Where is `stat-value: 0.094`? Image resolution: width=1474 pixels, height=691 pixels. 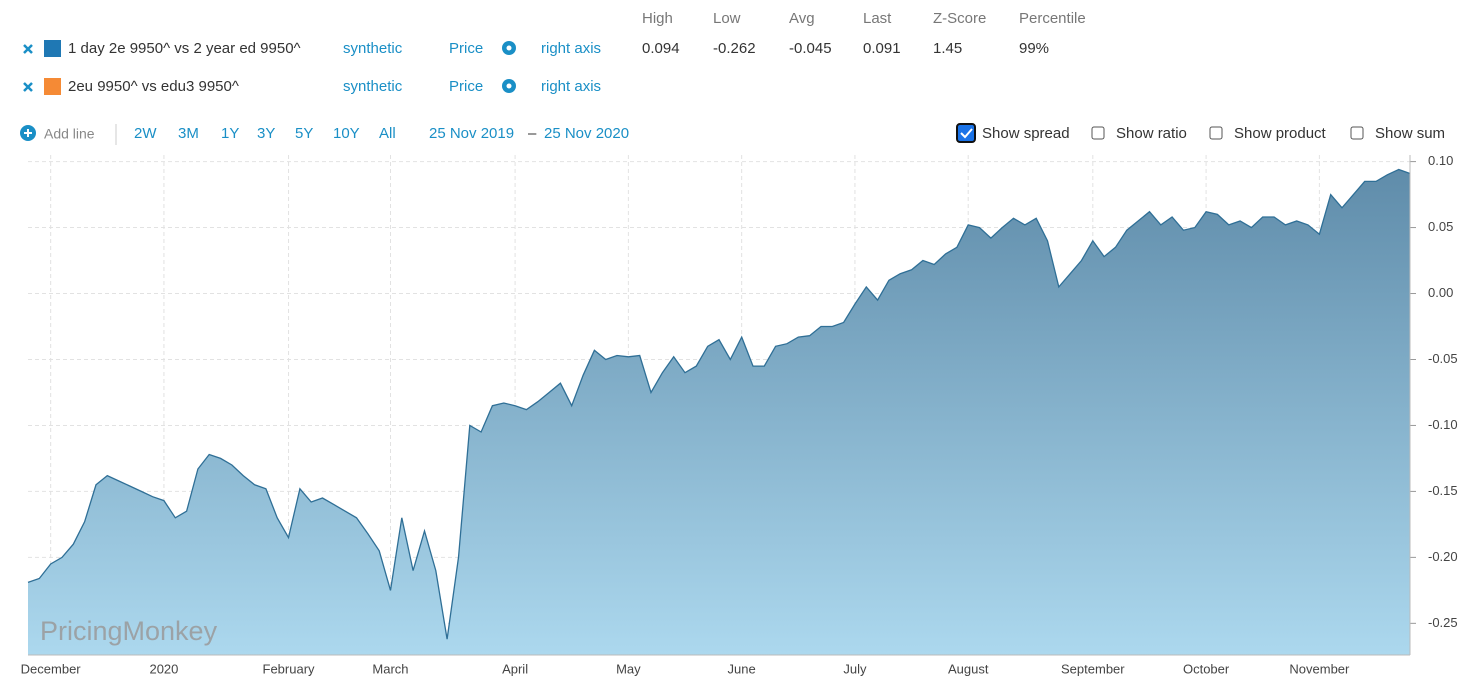
stat-value: 0.094 is located at coordinates (661, 48).